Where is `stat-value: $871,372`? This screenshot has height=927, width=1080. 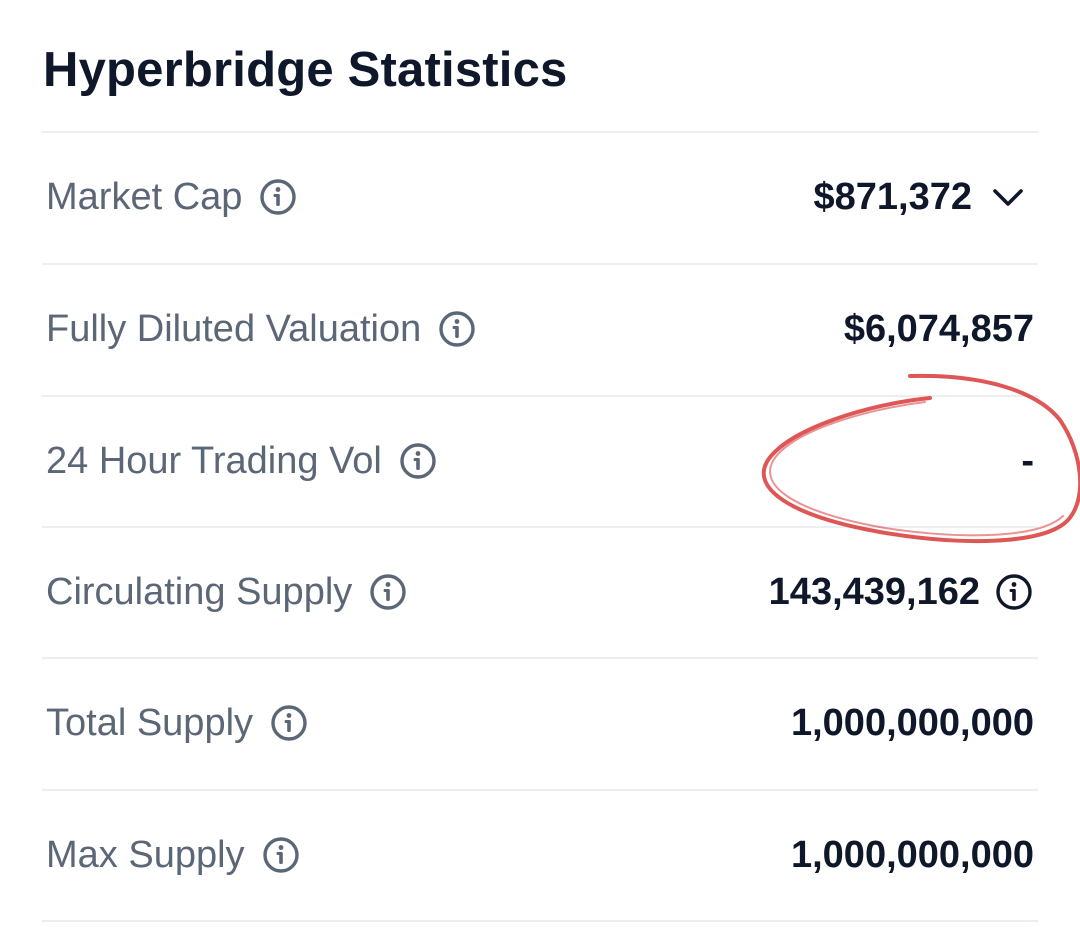 stat-value: $871,372 is located at coordinates (893, 196).